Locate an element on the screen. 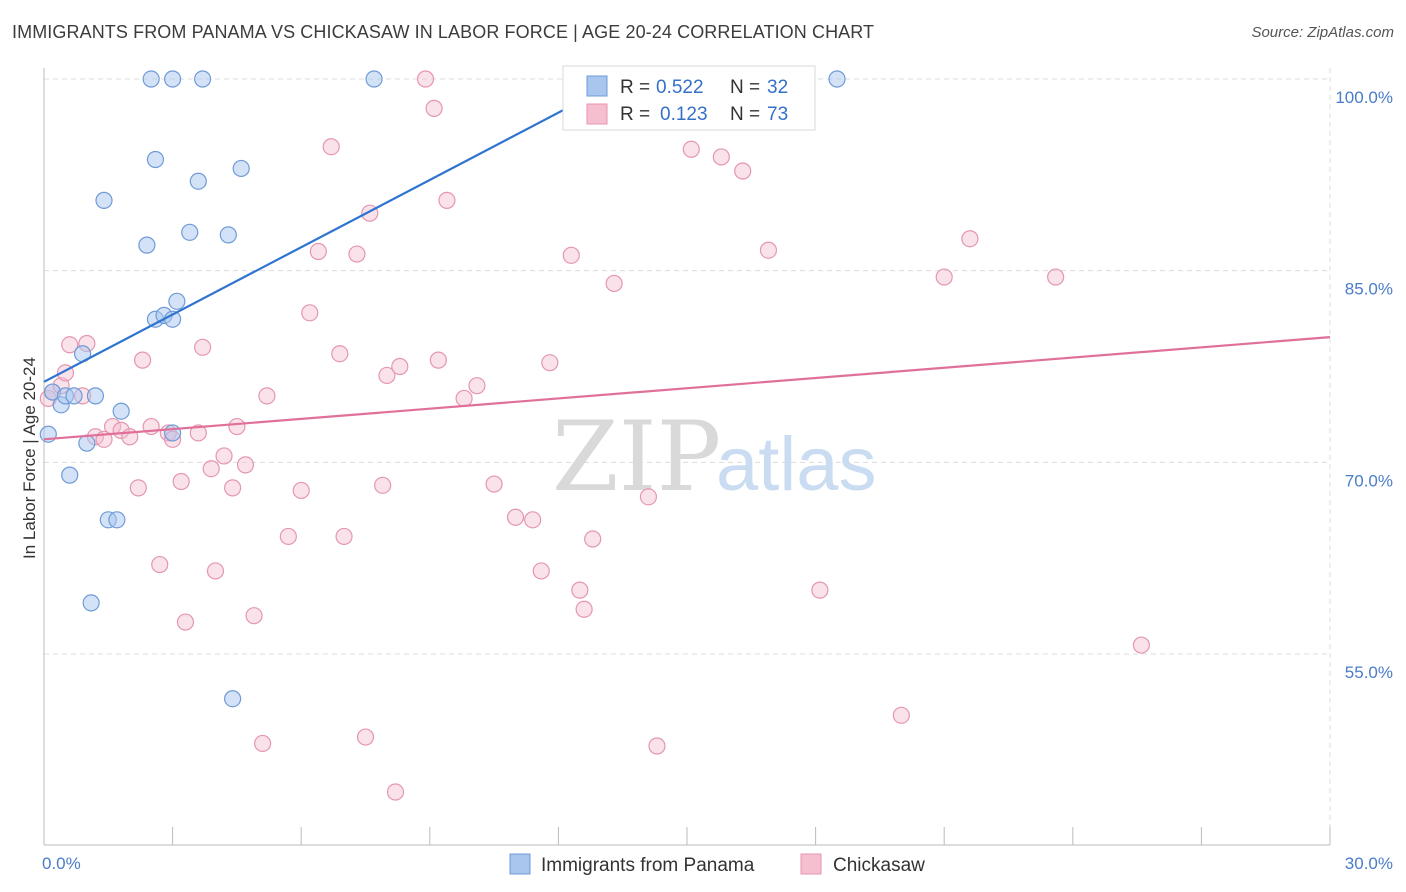 The height and width of the screenshot is (892, 1406). x-tick-labels: 0.0% 30.0% is located at coordinates (717, 863).